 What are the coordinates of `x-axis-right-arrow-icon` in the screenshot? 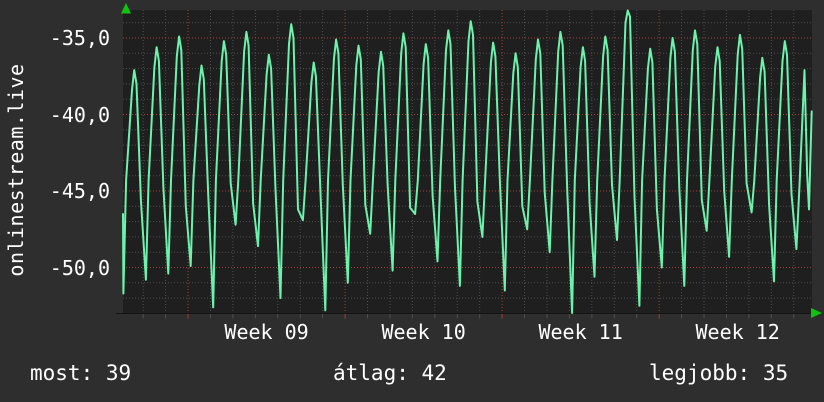 It's located at (816, 313).